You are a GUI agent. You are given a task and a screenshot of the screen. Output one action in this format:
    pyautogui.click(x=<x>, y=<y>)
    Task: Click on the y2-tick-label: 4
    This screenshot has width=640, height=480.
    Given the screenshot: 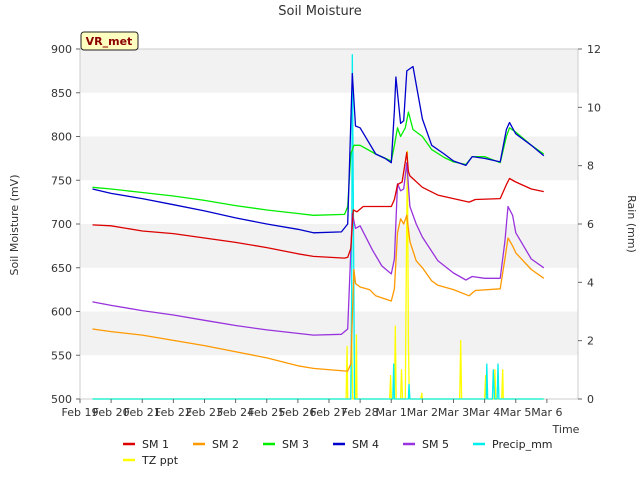 What is the action you would take?
    pyautogui.click(x=590, y=282)
    